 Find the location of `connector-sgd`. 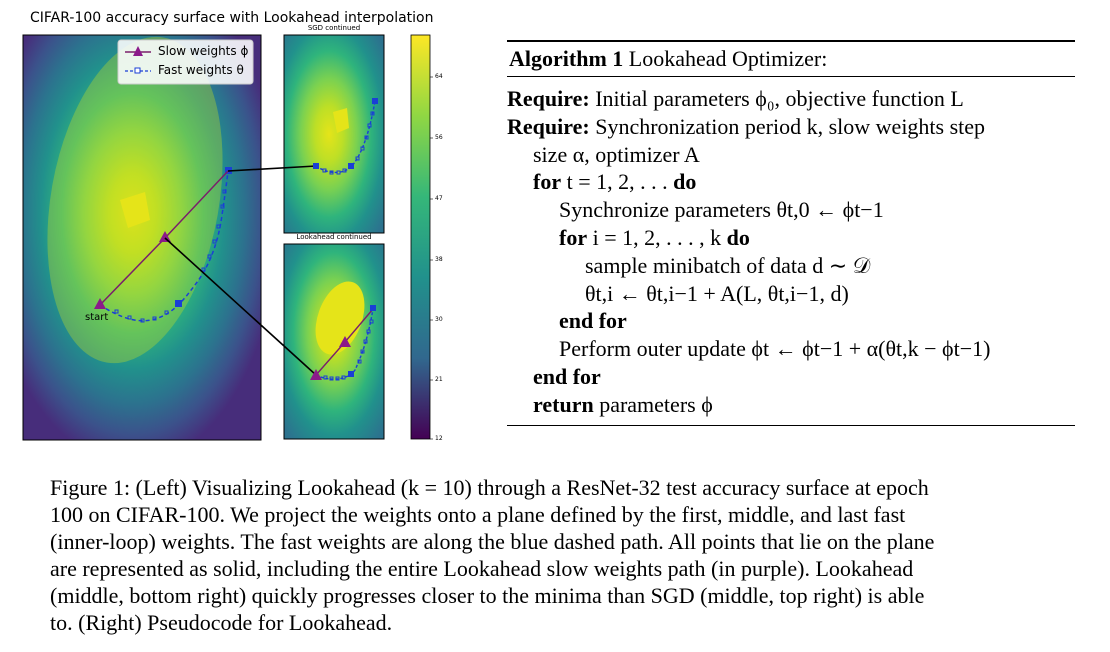

connector-sgd is located at coordinates (272, 168).